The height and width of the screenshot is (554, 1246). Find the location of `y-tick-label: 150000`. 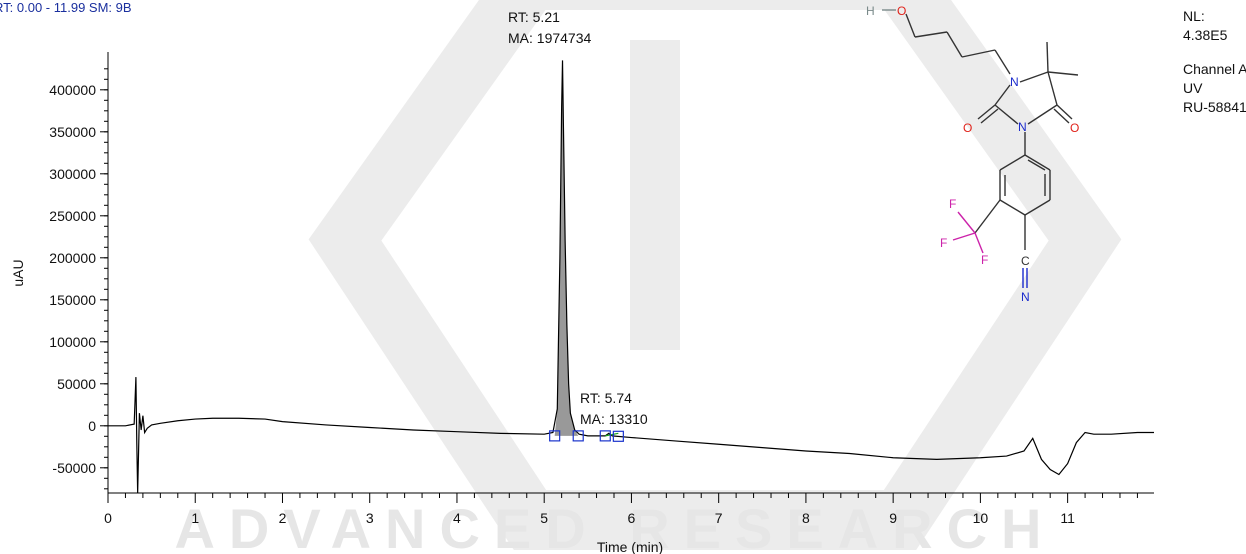

y-tick-label: 150000 is located at coordinates (72, 300).